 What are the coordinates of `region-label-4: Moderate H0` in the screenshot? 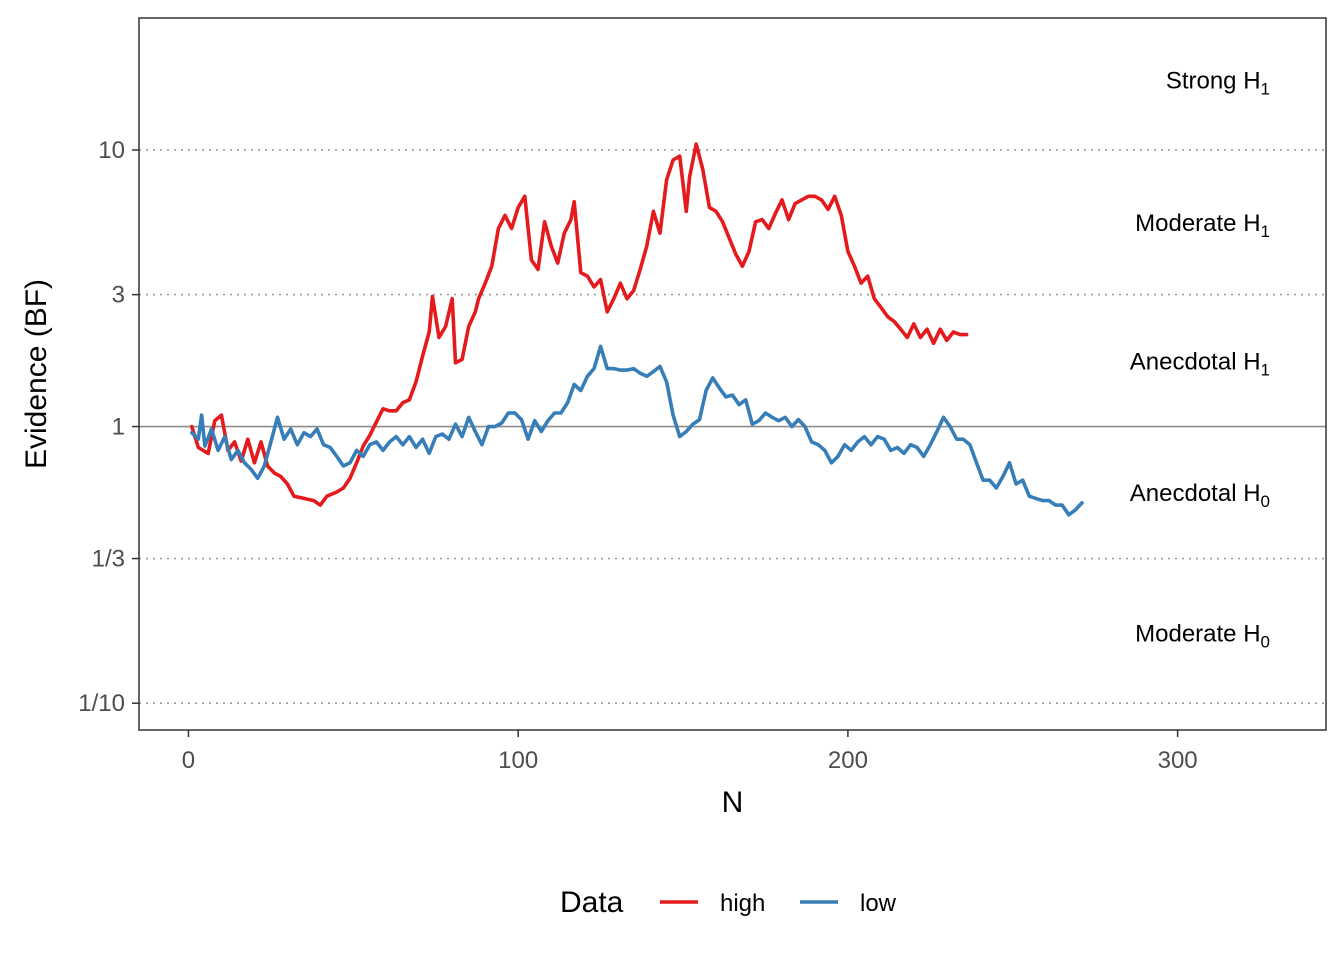 It's located at (1202, 636).